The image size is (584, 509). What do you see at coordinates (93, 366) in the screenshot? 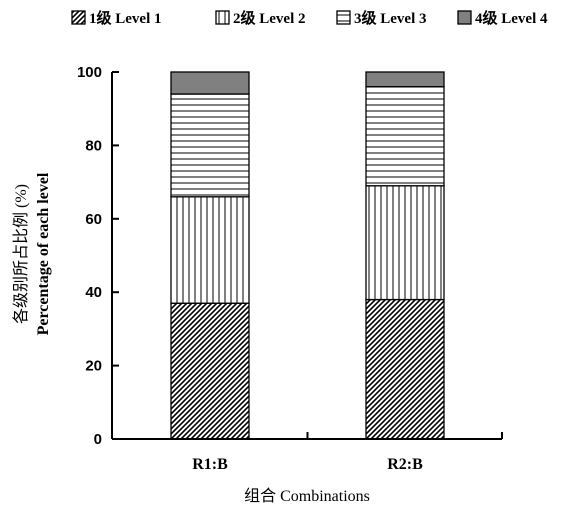
I see `y-tick-label: 20` at bounding box center [93, 366].